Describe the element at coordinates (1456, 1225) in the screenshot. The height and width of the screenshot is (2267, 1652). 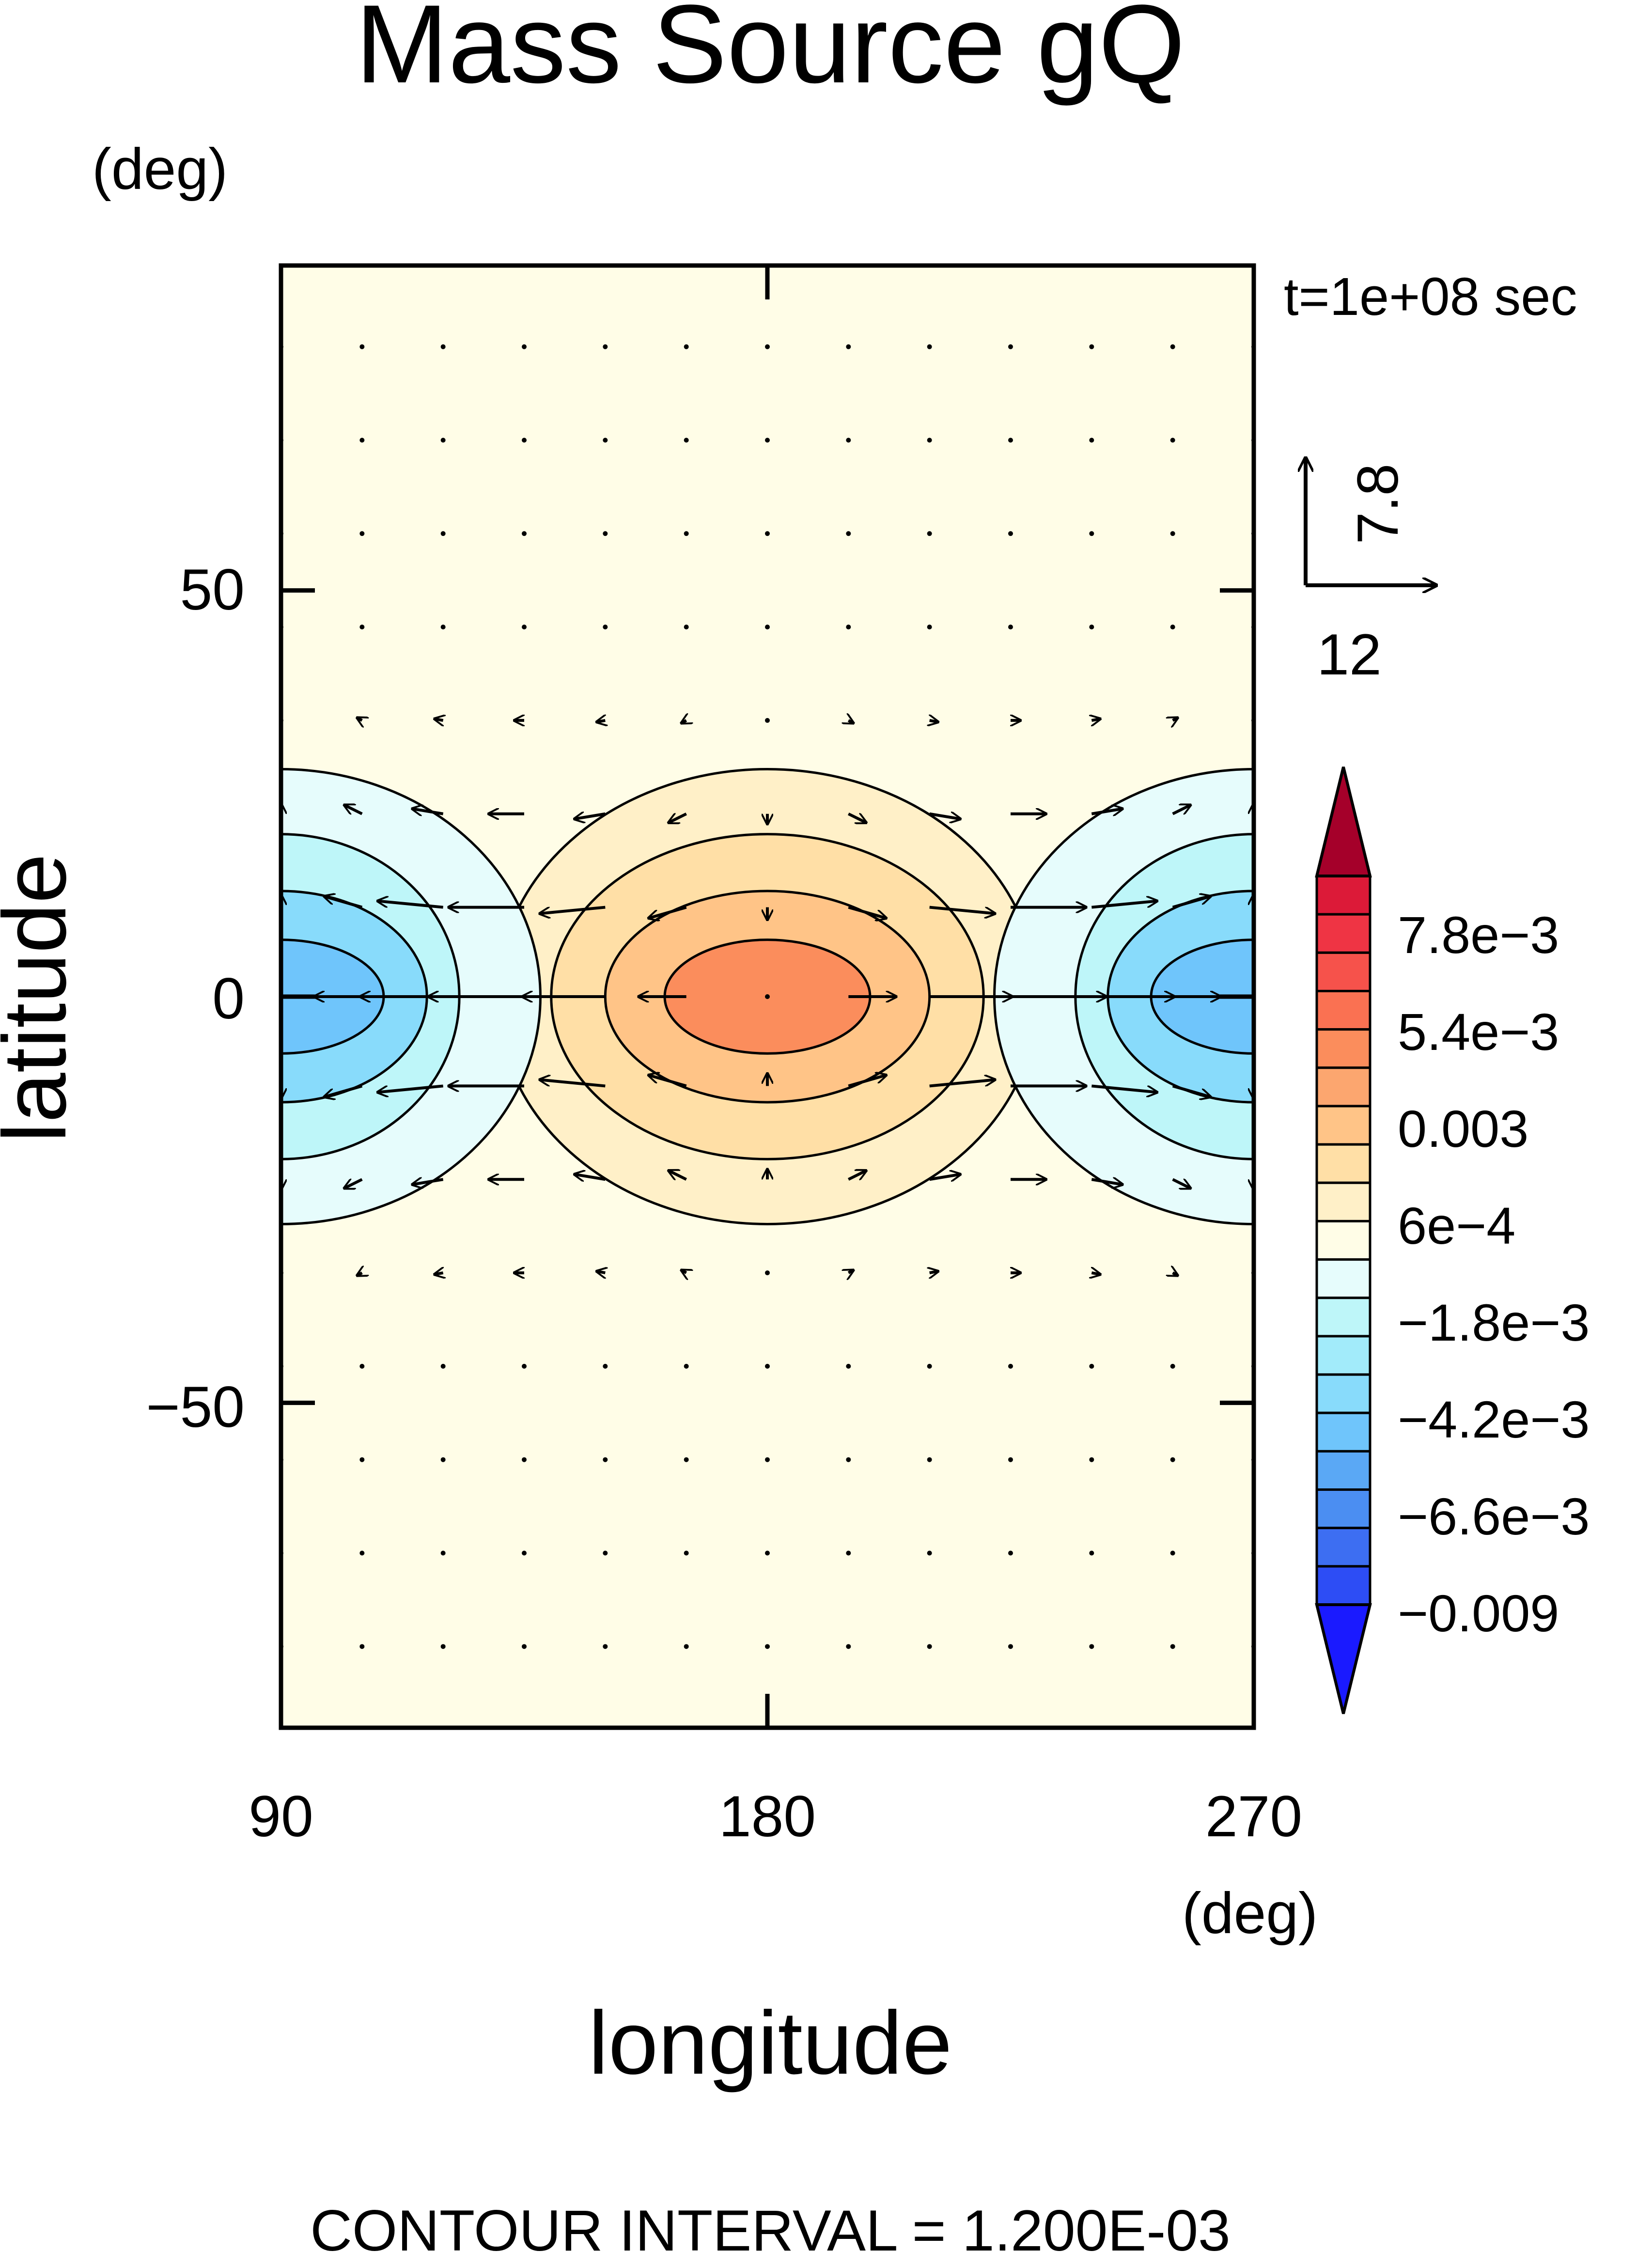
I see `colorbar-label-4: 6e−4` at that location.